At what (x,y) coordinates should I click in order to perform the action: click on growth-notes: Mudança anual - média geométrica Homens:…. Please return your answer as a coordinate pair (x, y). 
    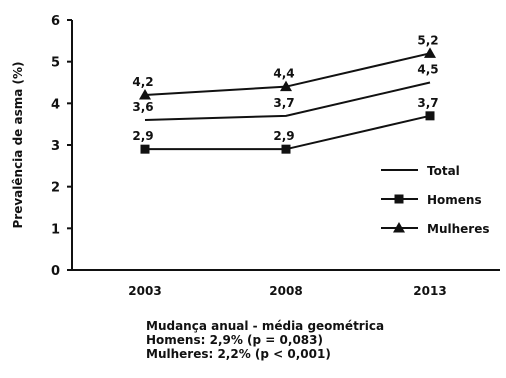
    Looking at the image, I should click on (316, 340).